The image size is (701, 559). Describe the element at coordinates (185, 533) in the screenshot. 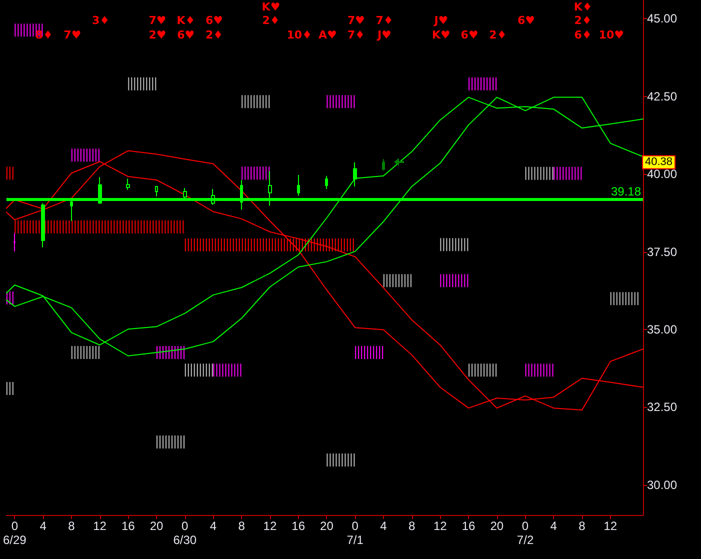

I see `x-tick-label: 0 6/30` at that location.